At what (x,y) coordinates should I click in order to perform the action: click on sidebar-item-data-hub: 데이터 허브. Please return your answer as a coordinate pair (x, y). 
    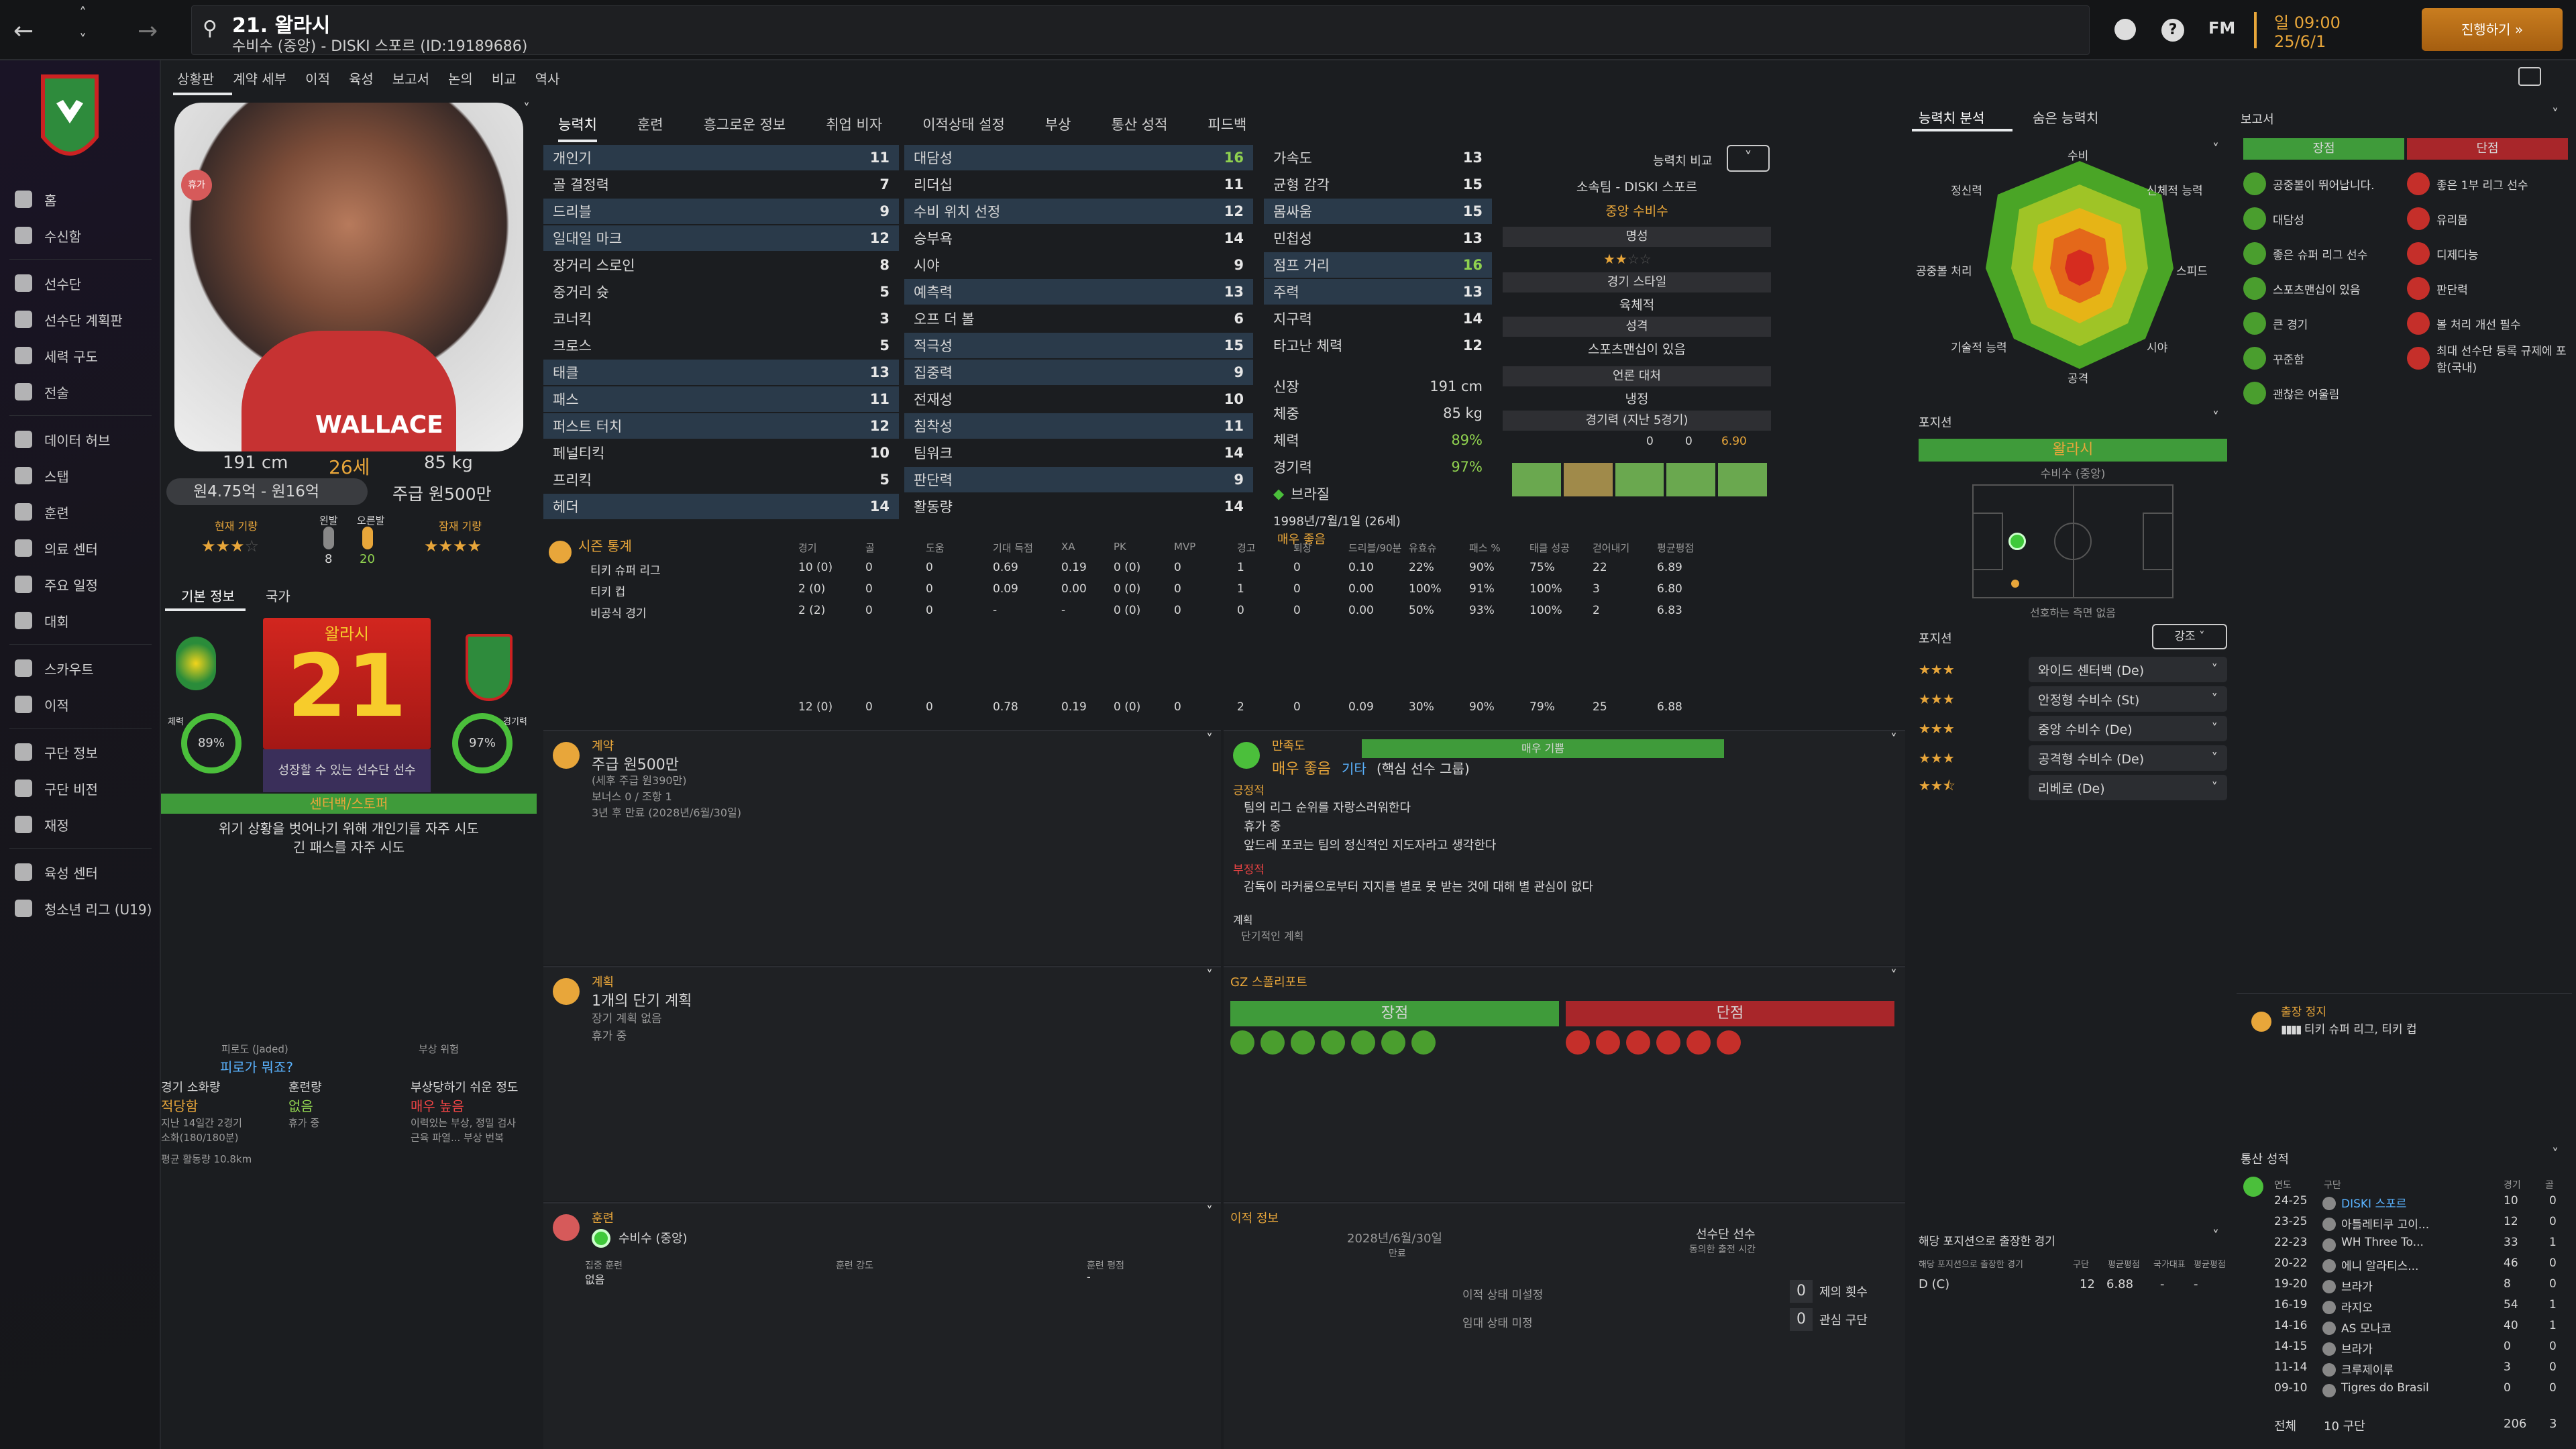
    Looking at the image, I should click on (80, 439).